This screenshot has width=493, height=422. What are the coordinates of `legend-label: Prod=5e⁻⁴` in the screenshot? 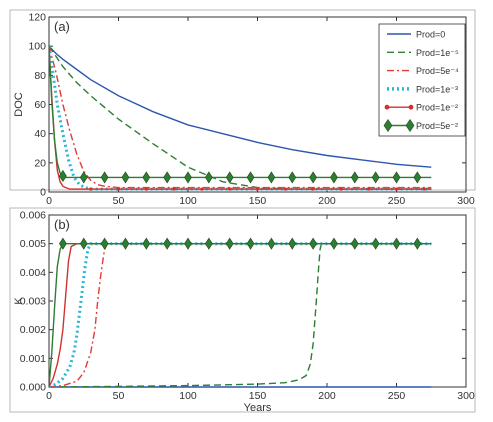 It's located at (437, 71).